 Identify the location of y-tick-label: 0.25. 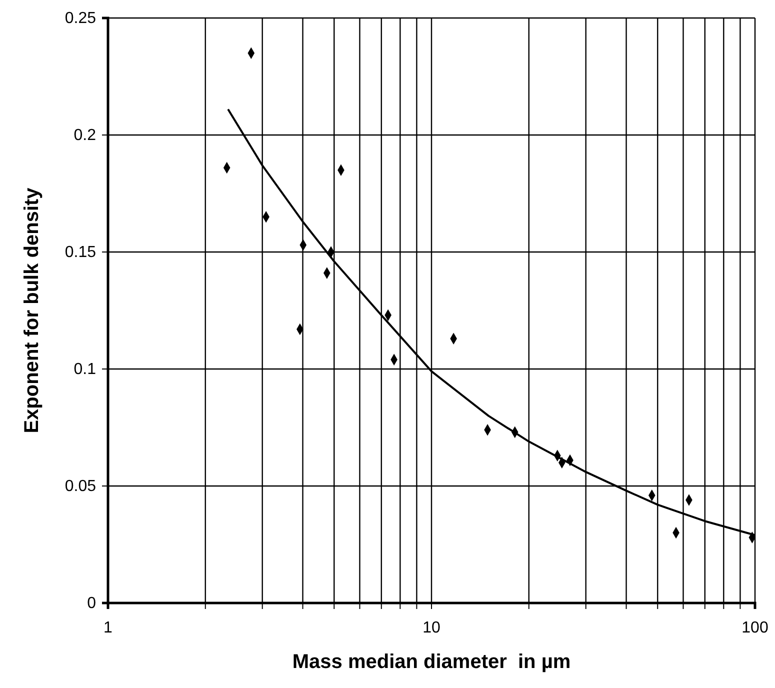
(80, 19).